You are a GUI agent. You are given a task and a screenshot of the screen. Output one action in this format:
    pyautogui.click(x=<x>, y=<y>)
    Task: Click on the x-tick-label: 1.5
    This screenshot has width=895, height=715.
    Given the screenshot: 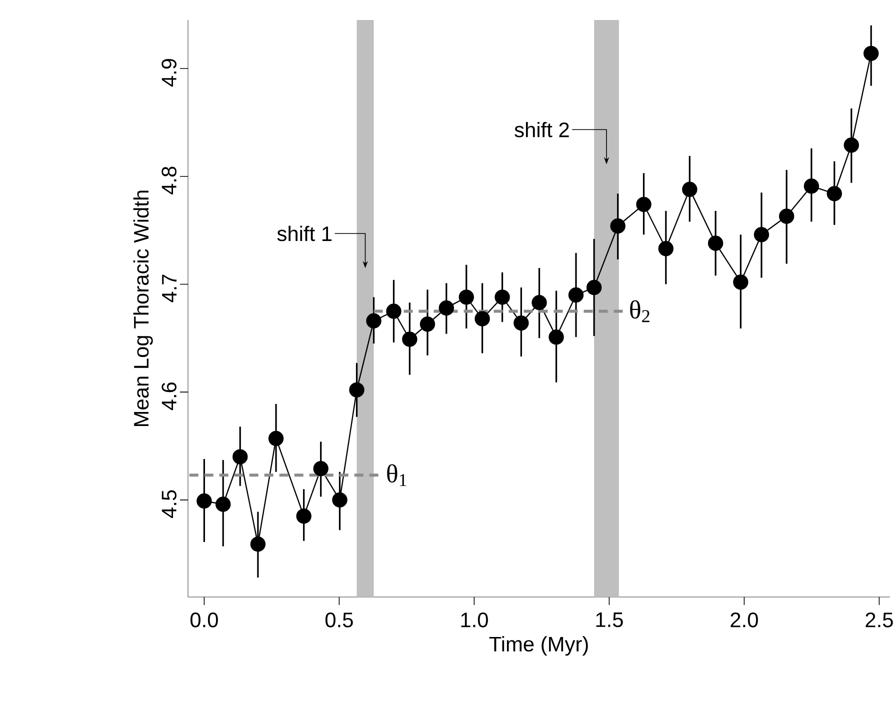 What is the action you would take?
    pyautogui.click(x=609, y=620)
    